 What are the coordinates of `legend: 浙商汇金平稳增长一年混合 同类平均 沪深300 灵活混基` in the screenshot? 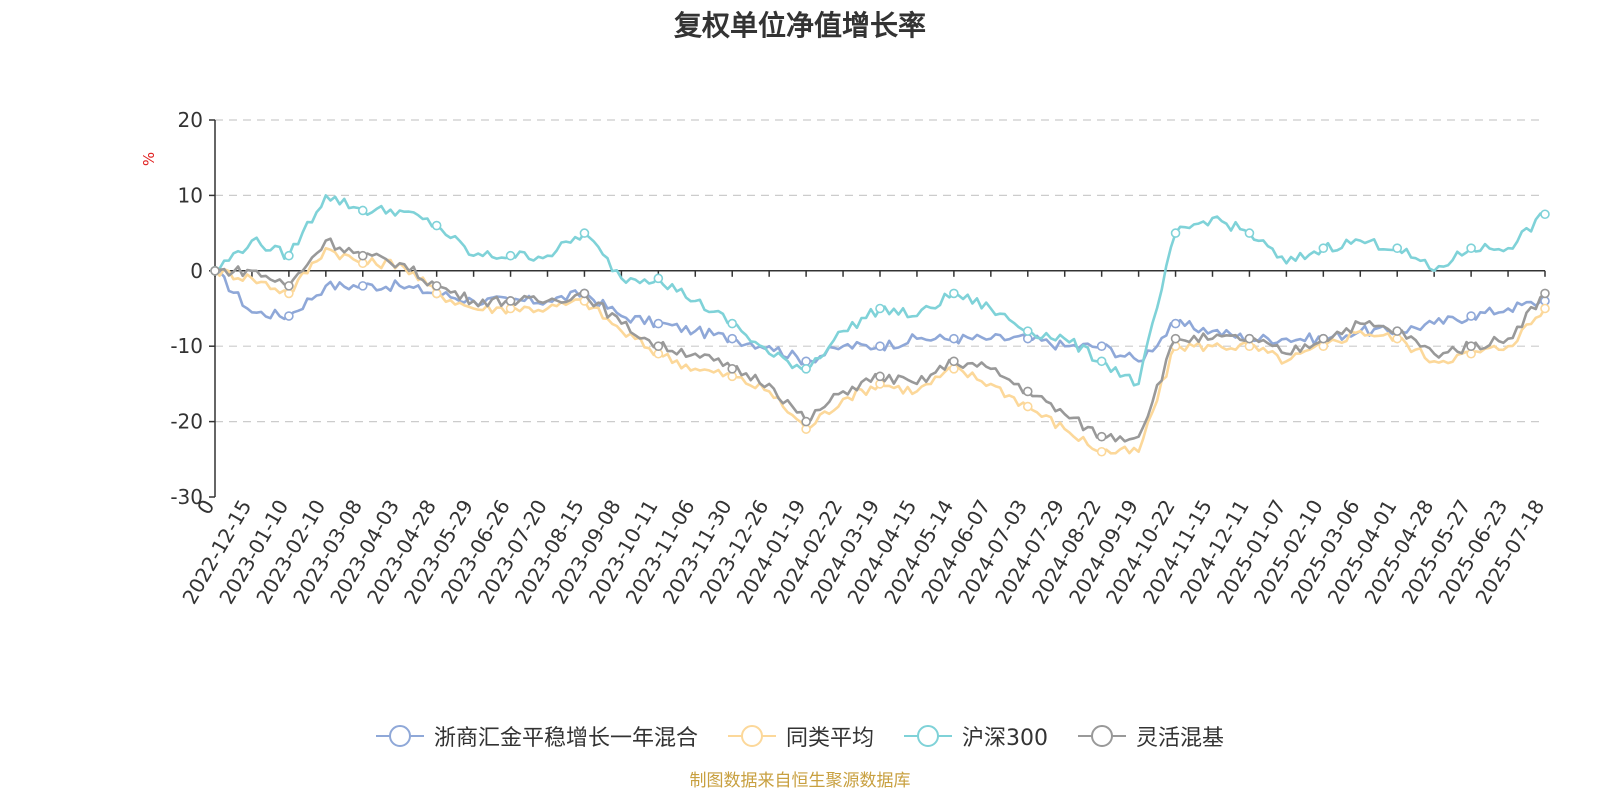 It's located at (800, 736).